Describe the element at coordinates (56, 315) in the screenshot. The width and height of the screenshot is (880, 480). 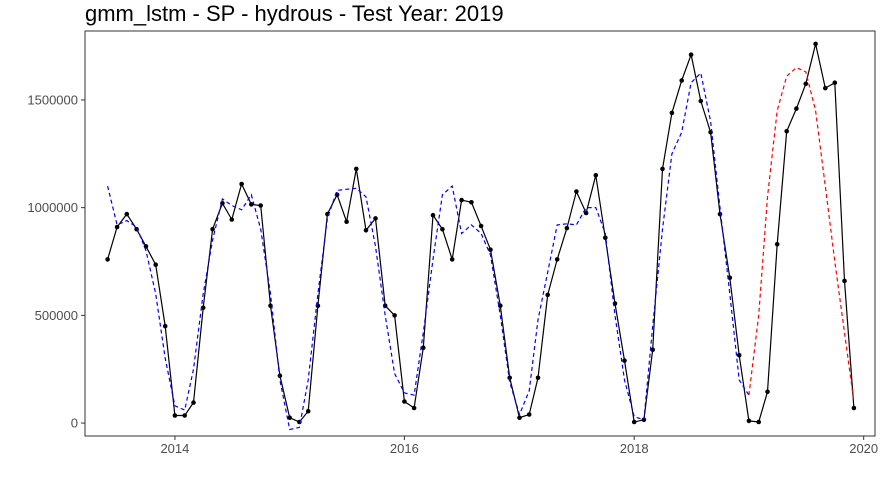
I see `y-tick-label: 500000` at that location.